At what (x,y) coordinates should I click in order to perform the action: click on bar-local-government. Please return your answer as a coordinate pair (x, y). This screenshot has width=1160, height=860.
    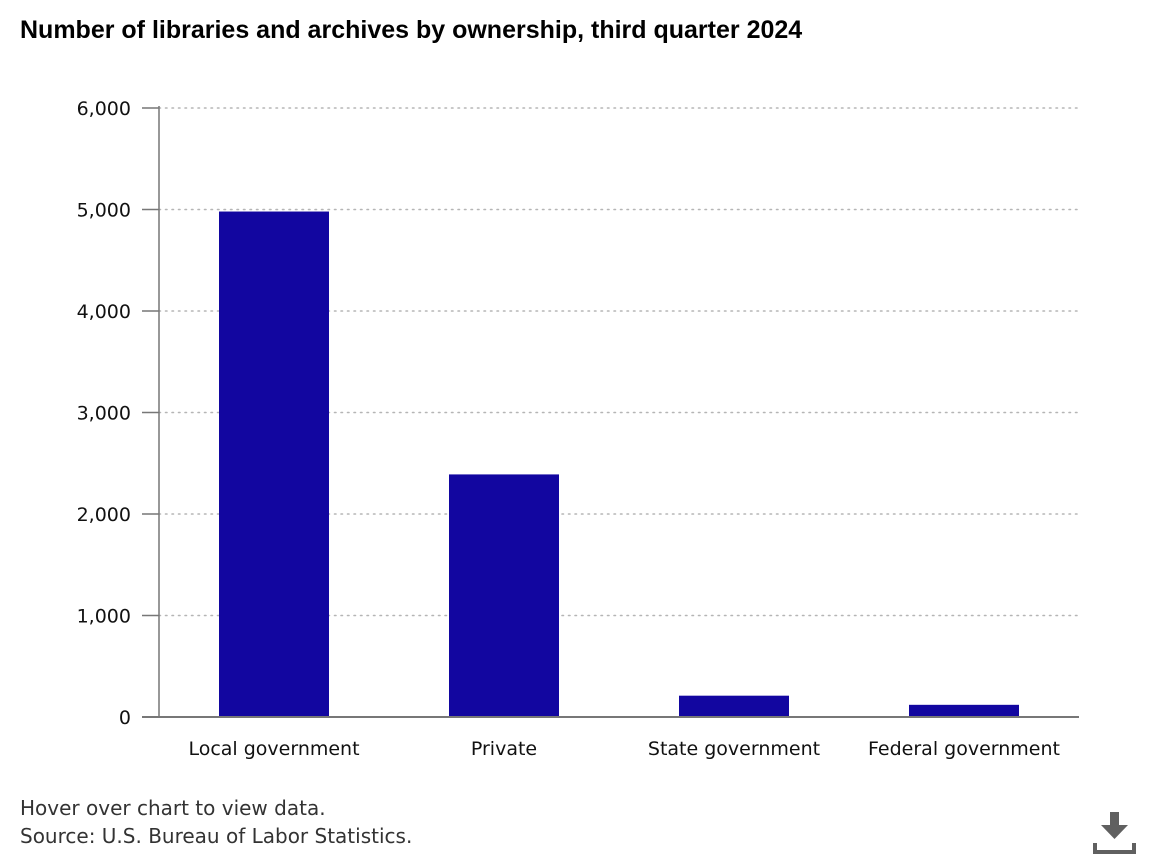
    Looking at the image, I should click on (274, 464).